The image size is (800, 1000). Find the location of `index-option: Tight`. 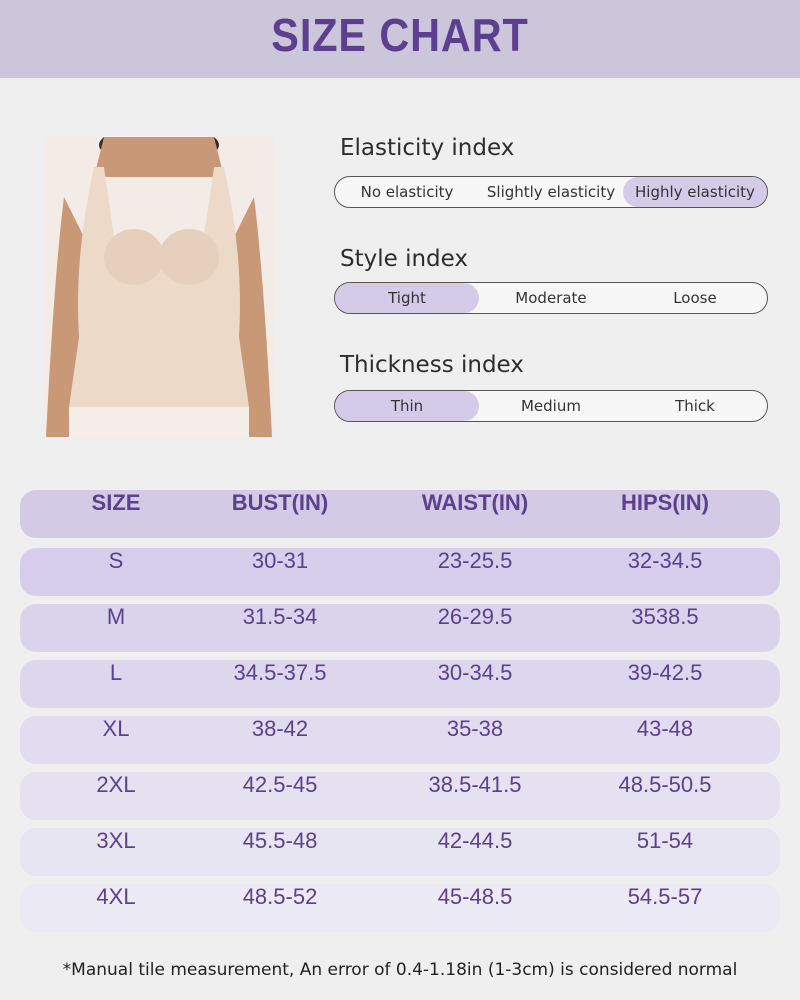

index-option: Tight is located at coordinates (407, 298).